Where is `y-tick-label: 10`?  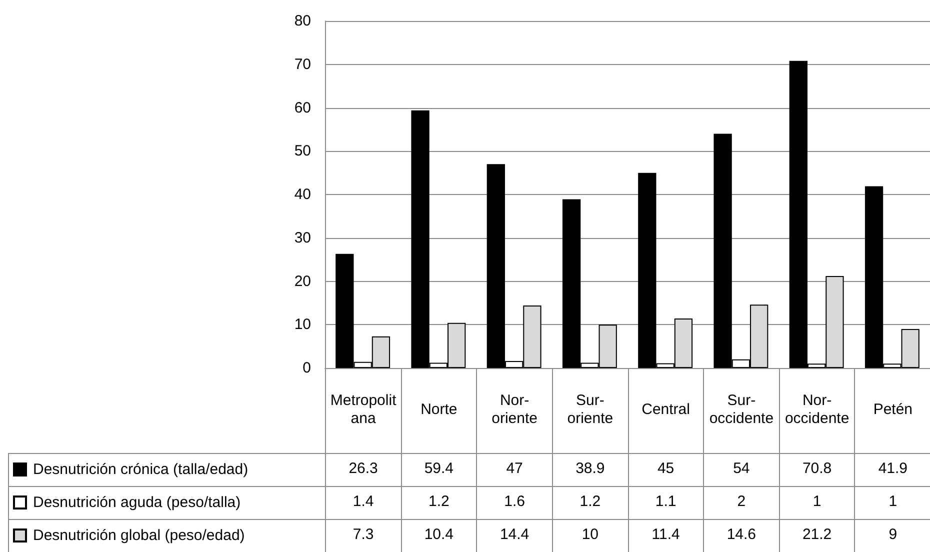 y-tick-label: 10 is located at coordinates (302, 325).